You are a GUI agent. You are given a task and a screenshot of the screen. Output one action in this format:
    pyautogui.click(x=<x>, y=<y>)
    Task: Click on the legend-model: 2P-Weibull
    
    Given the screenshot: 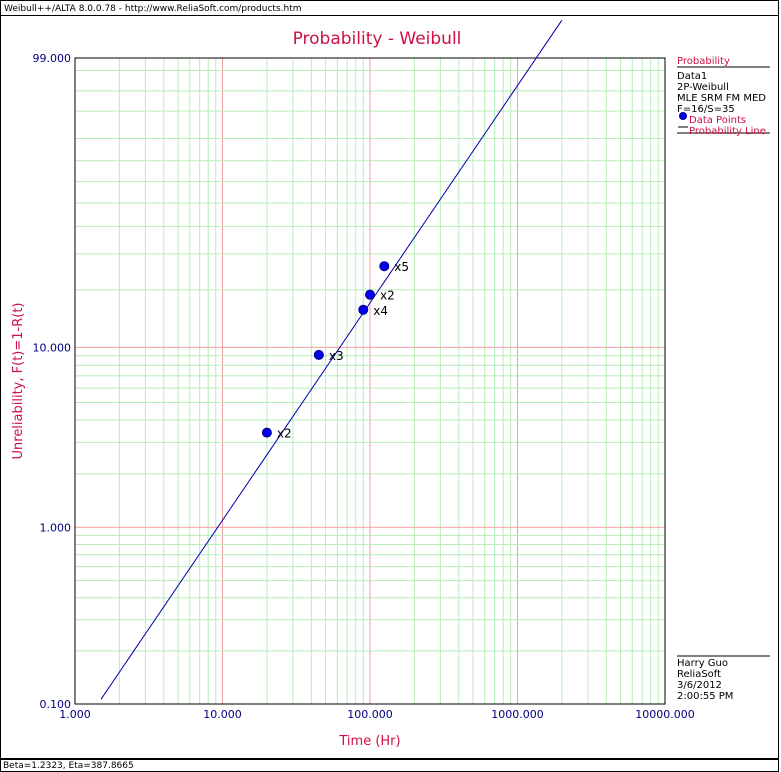 What is the action you would take?
    pyautogui.click(x=703, y=87)
    